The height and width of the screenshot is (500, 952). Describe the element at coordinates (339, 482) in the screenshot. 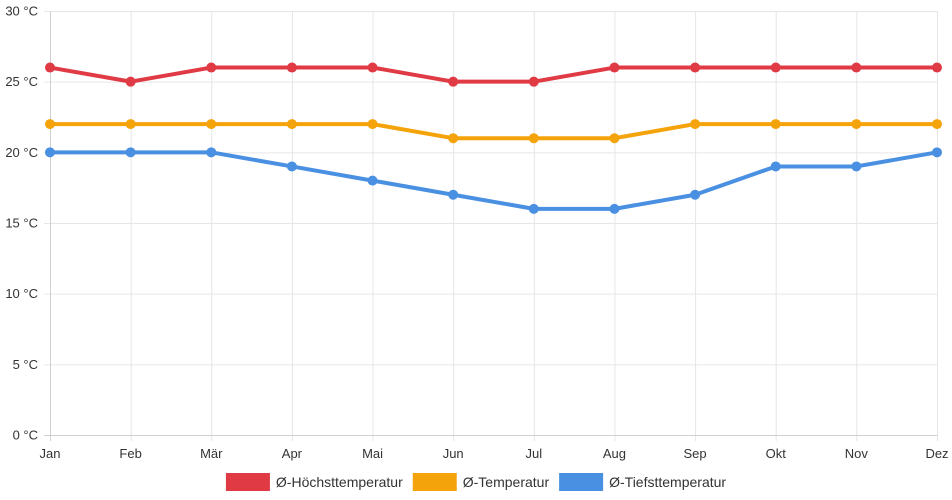

I see `legend-label: Ø-Höchsttemperatur` at that location.